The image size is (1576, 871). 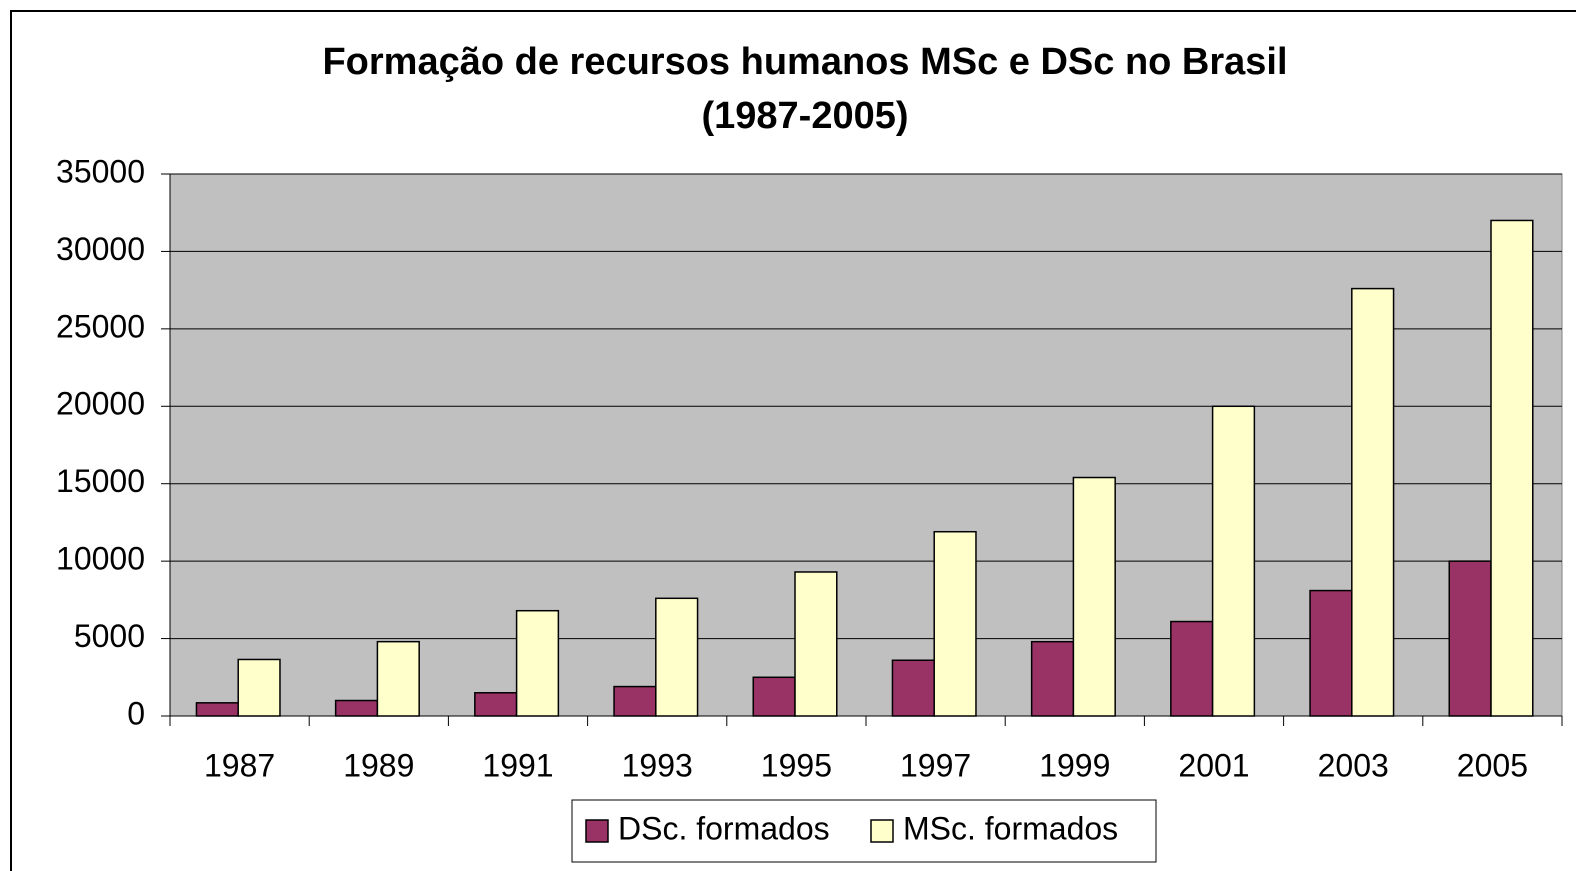 I want to click on y-tick-label: 10000, so click(x=100, y=559).